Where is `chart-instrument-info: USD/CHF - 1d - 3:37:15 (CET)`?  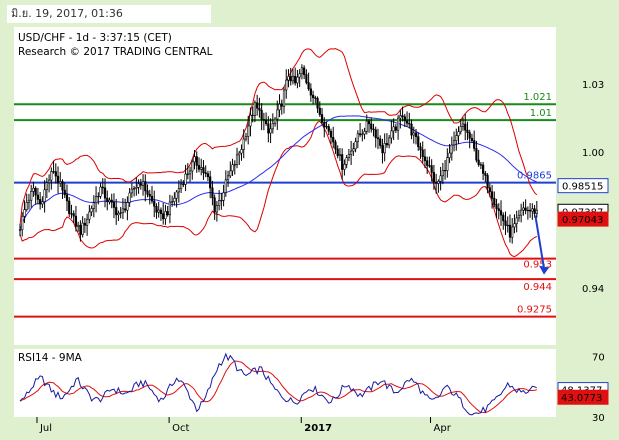
chart-instrument-info: USD/CHF - 1d - 3:37:15 (CET) is located at coordinates (95, 38).